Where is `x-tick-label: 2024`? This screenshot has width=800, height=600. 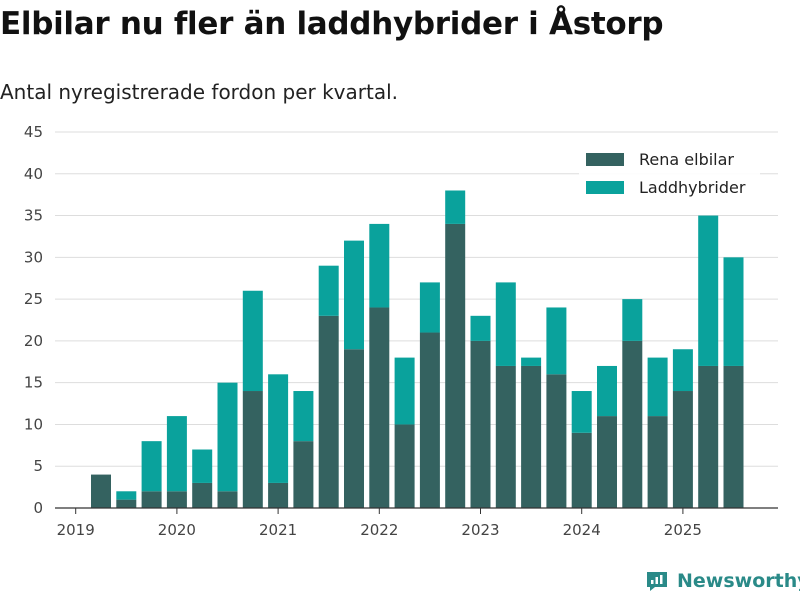 x-tick-label: 2024 is located at coordinates (582, 530).